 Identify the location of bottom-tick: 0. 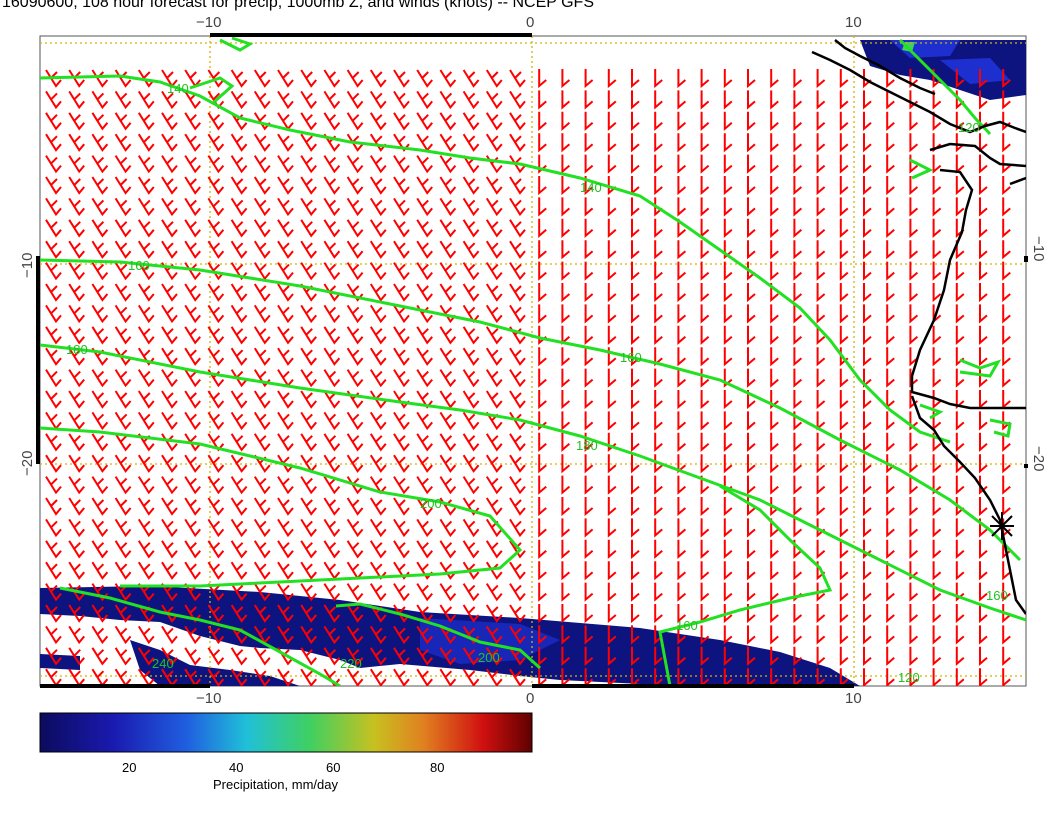
(530, 698).